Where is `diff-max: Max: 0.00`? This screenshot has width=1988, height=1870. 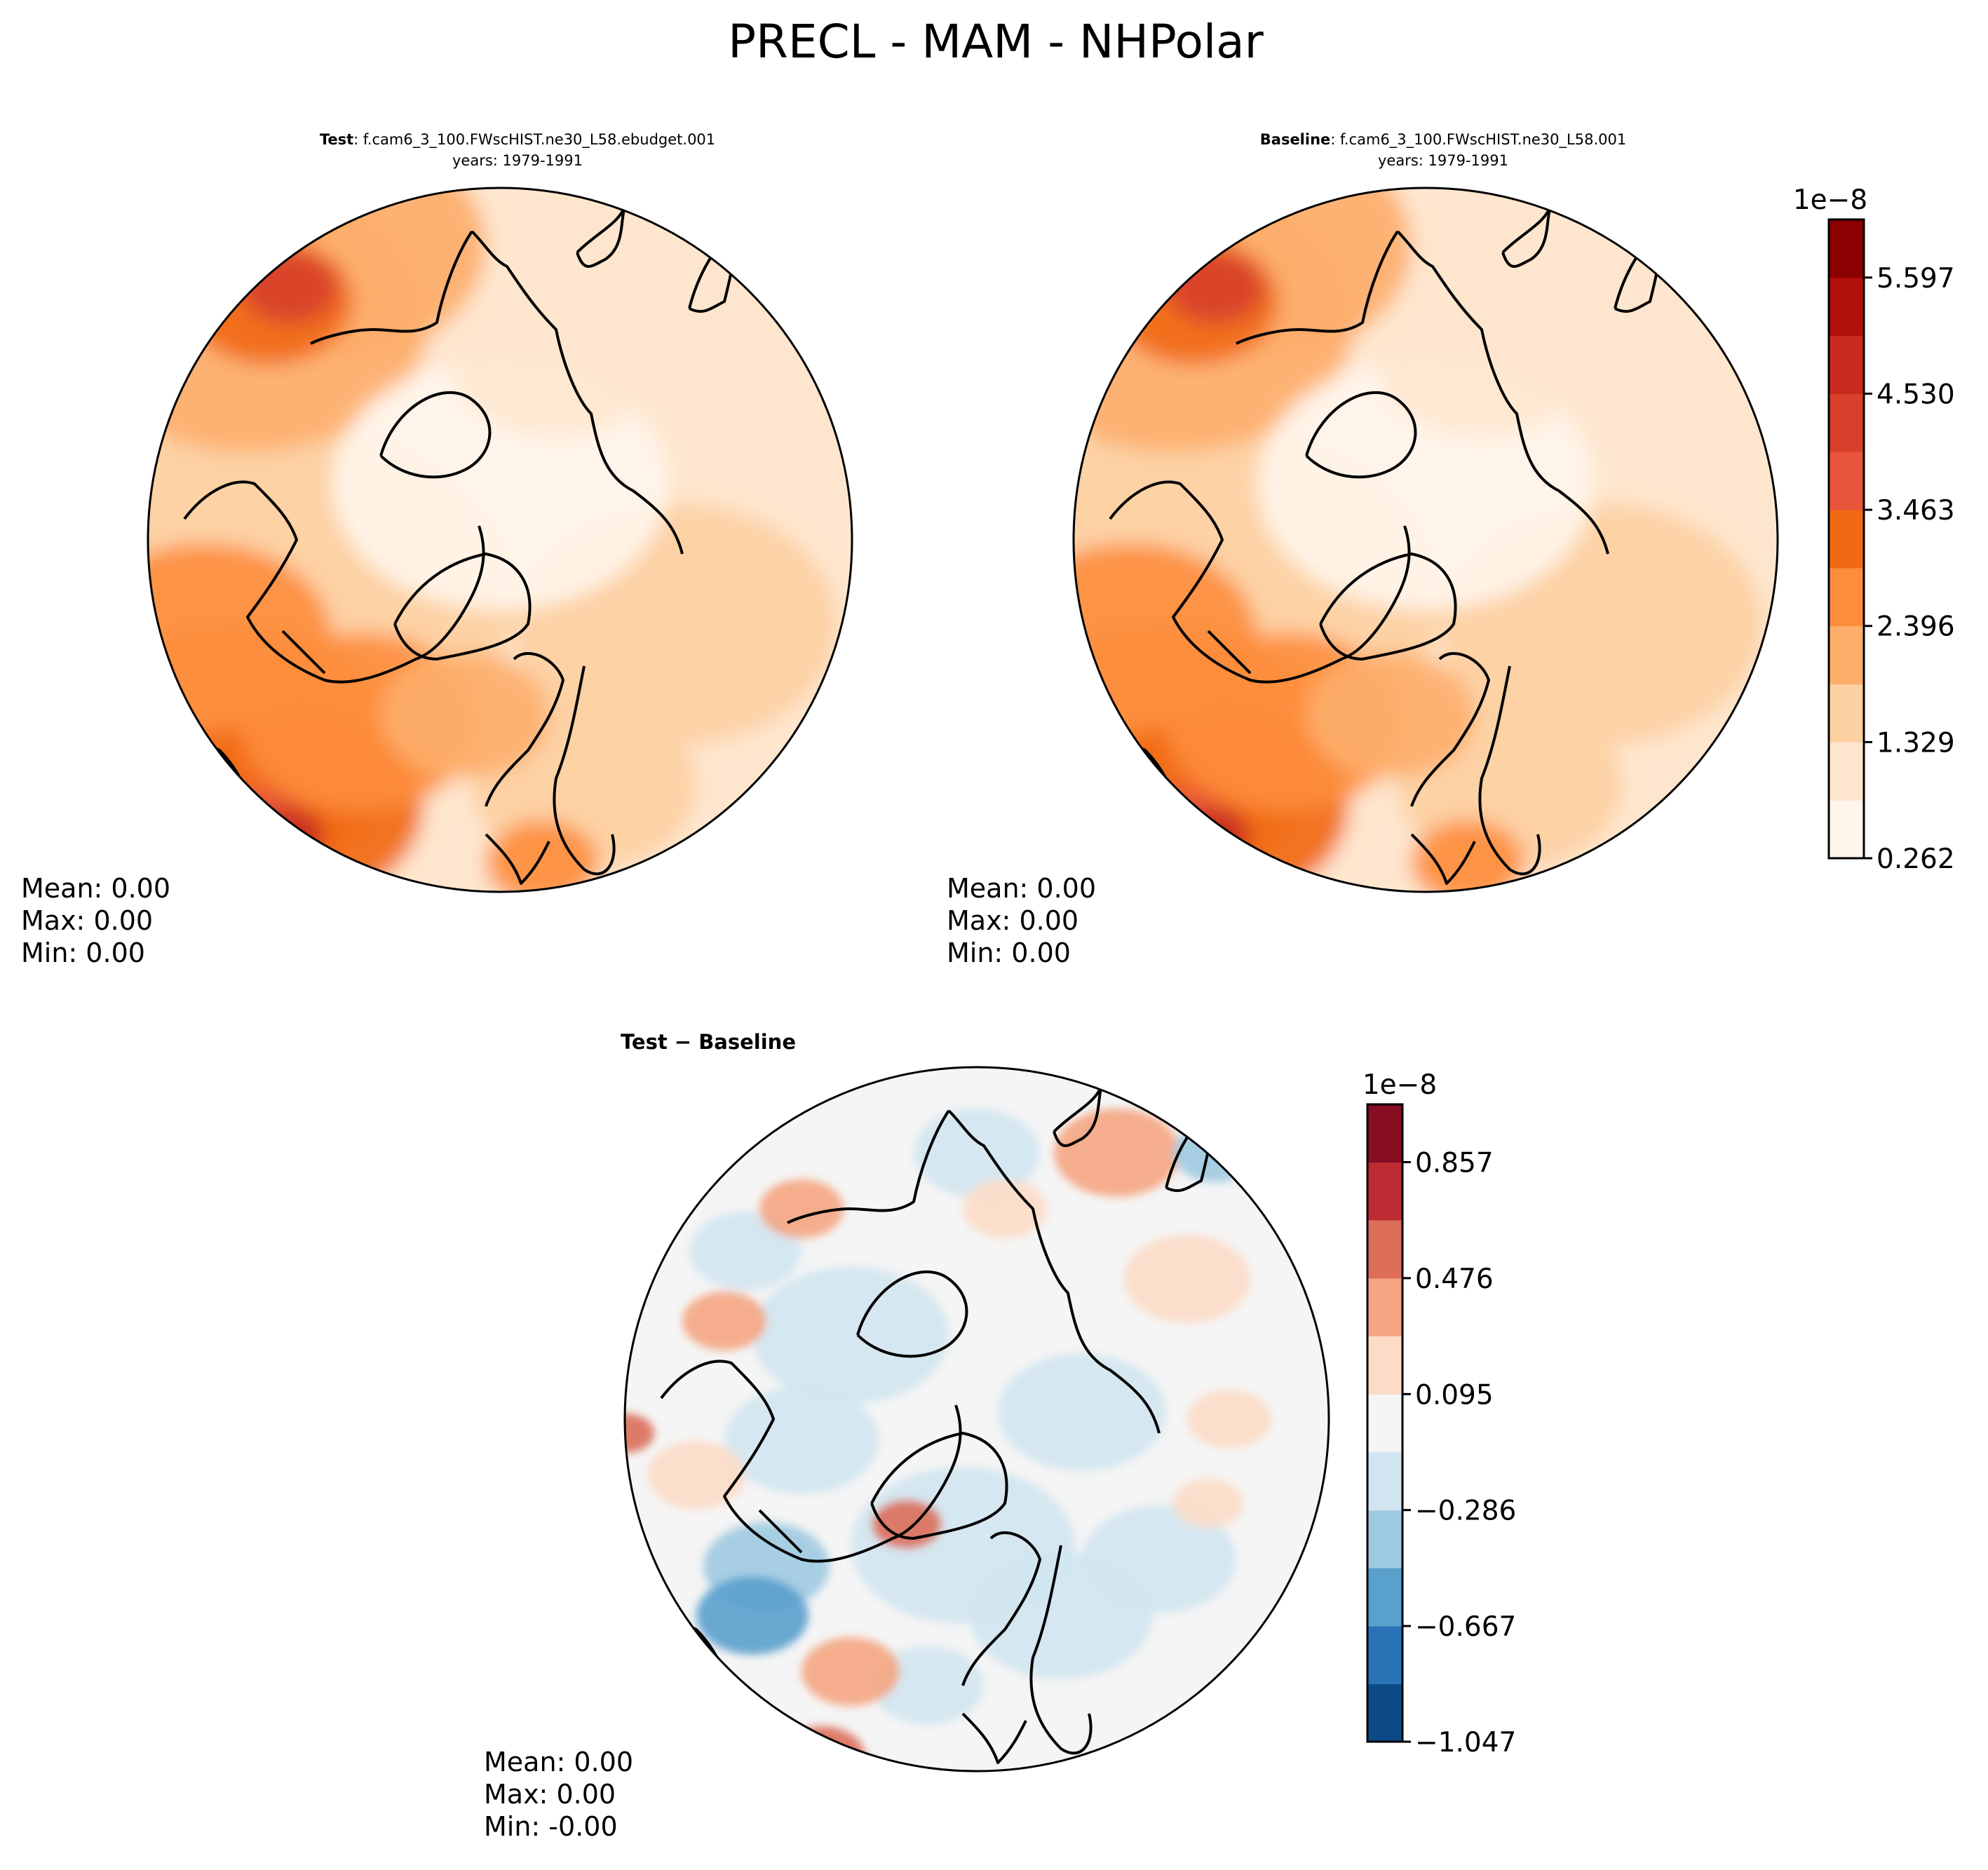 diff-max: Max: 0.00 is located at coordinates (550, 1794).